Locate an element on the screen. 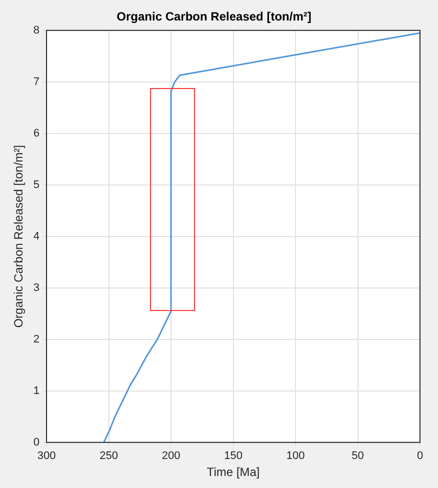 This screenshot has width=438, height=488. y-tick-label: 4 is located at coordinates (36, 236).